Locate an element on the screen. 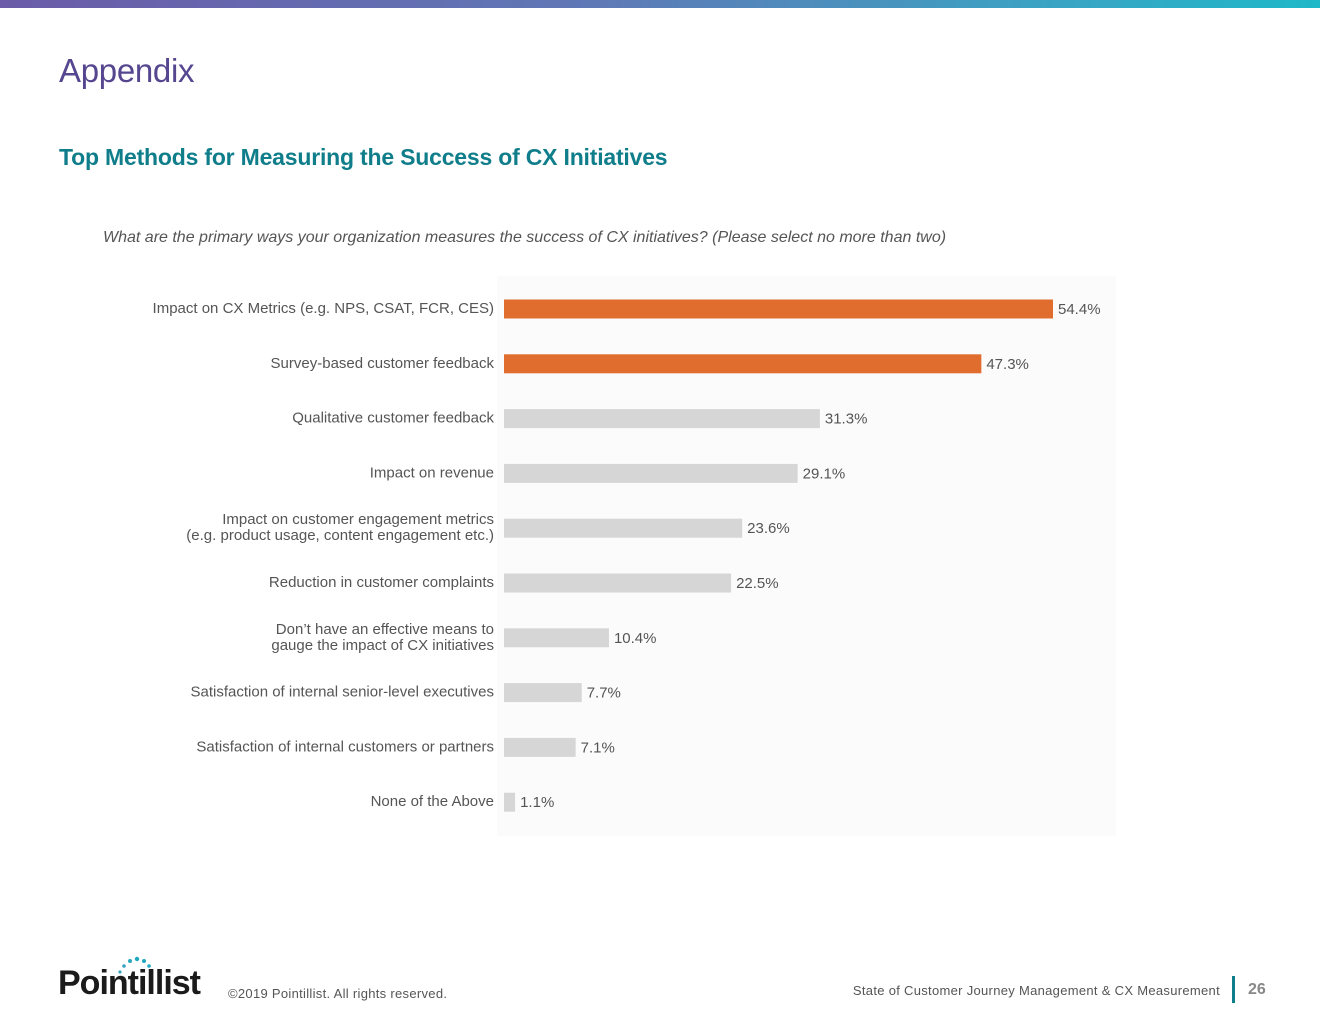 The height and width of the screenshot is (1020, 1320). value-label-4: 29.1% is located at coordinates (824, 473).